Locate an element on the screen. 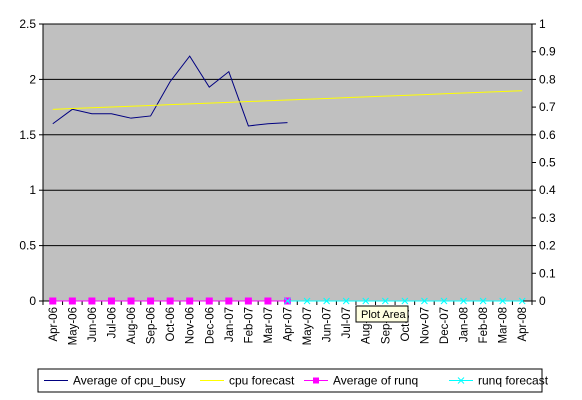  category-label: Nov-06 is located at coordinates (191, 325).